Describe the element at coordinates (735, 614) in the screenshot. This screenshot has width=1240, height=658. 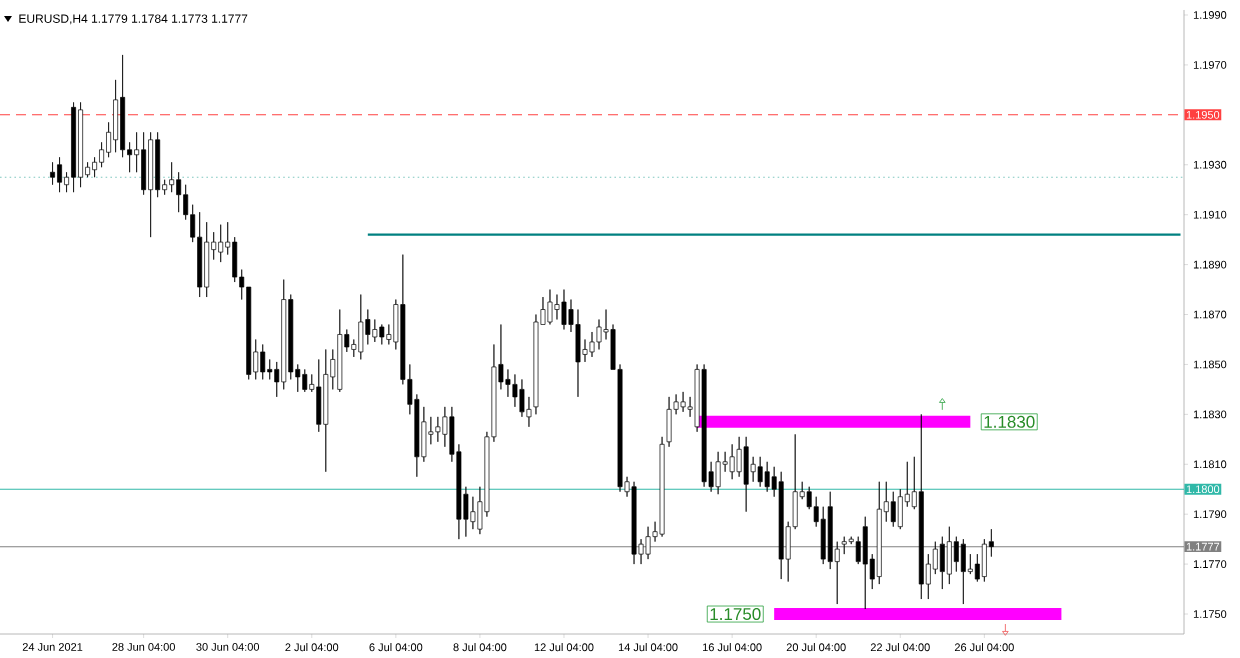
I see `annotation: 1.1750` at that location.